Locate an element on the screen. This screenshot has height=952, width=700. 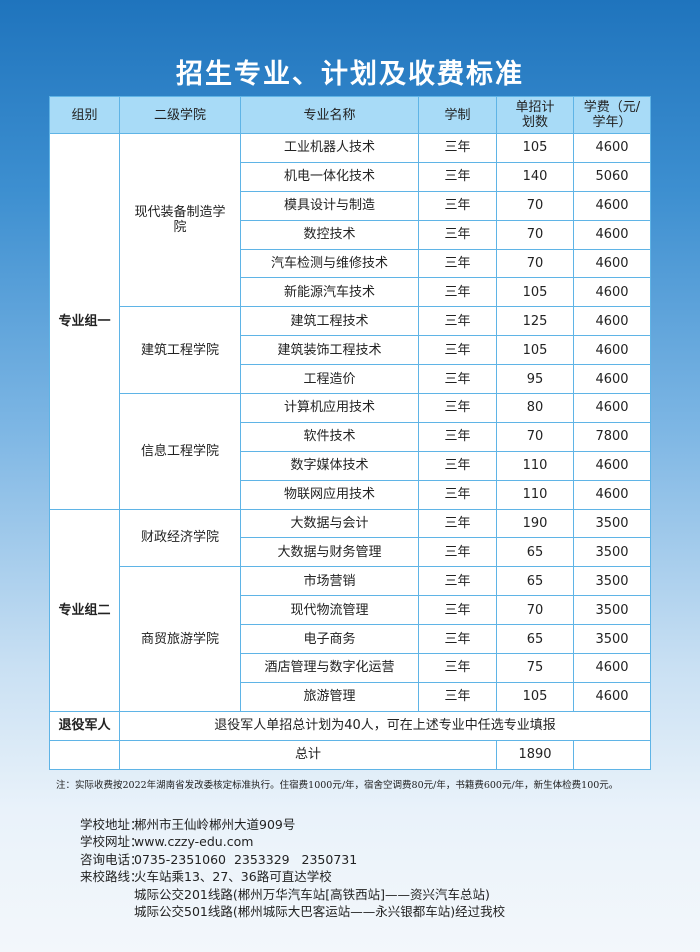
table-row: 信息工程学院 计算机应用技术 三年 80 4600 is located at coordinates (350, 451).